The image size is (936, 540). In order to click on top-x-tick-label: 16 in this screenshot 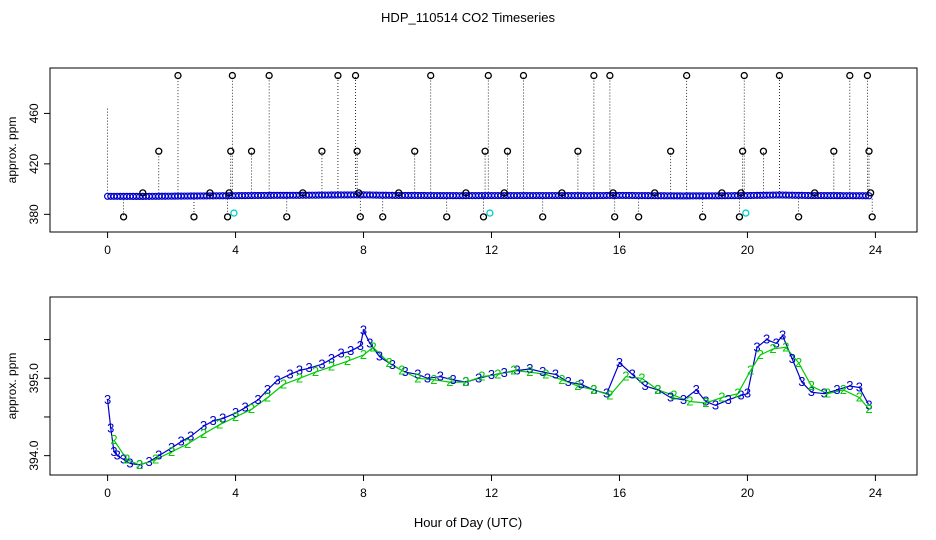, I will do `click(620, 250)`.